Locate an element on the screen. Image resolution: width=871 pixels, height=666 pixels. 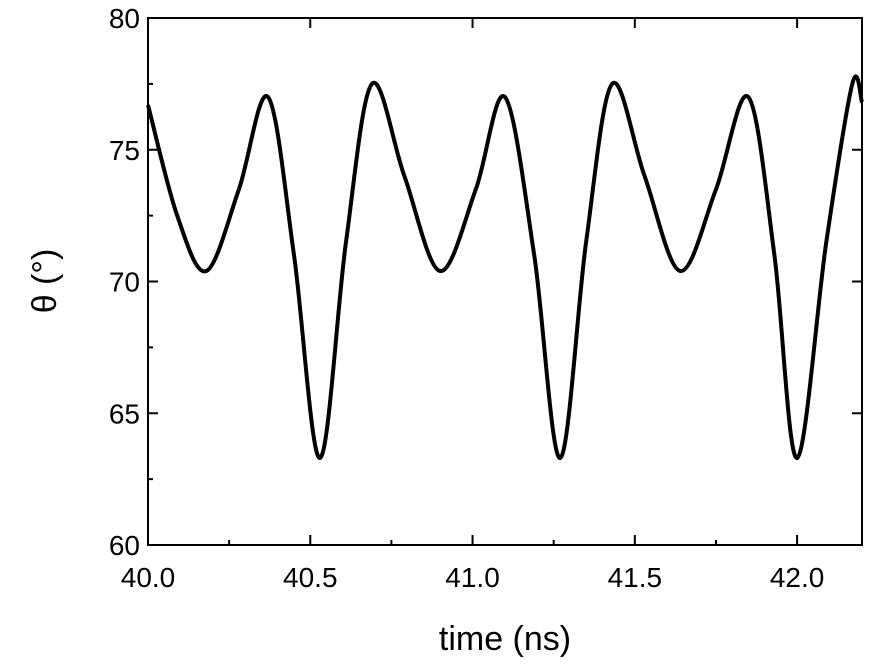
y-axis-title: θ (°) is located at coordinates (45, 281).